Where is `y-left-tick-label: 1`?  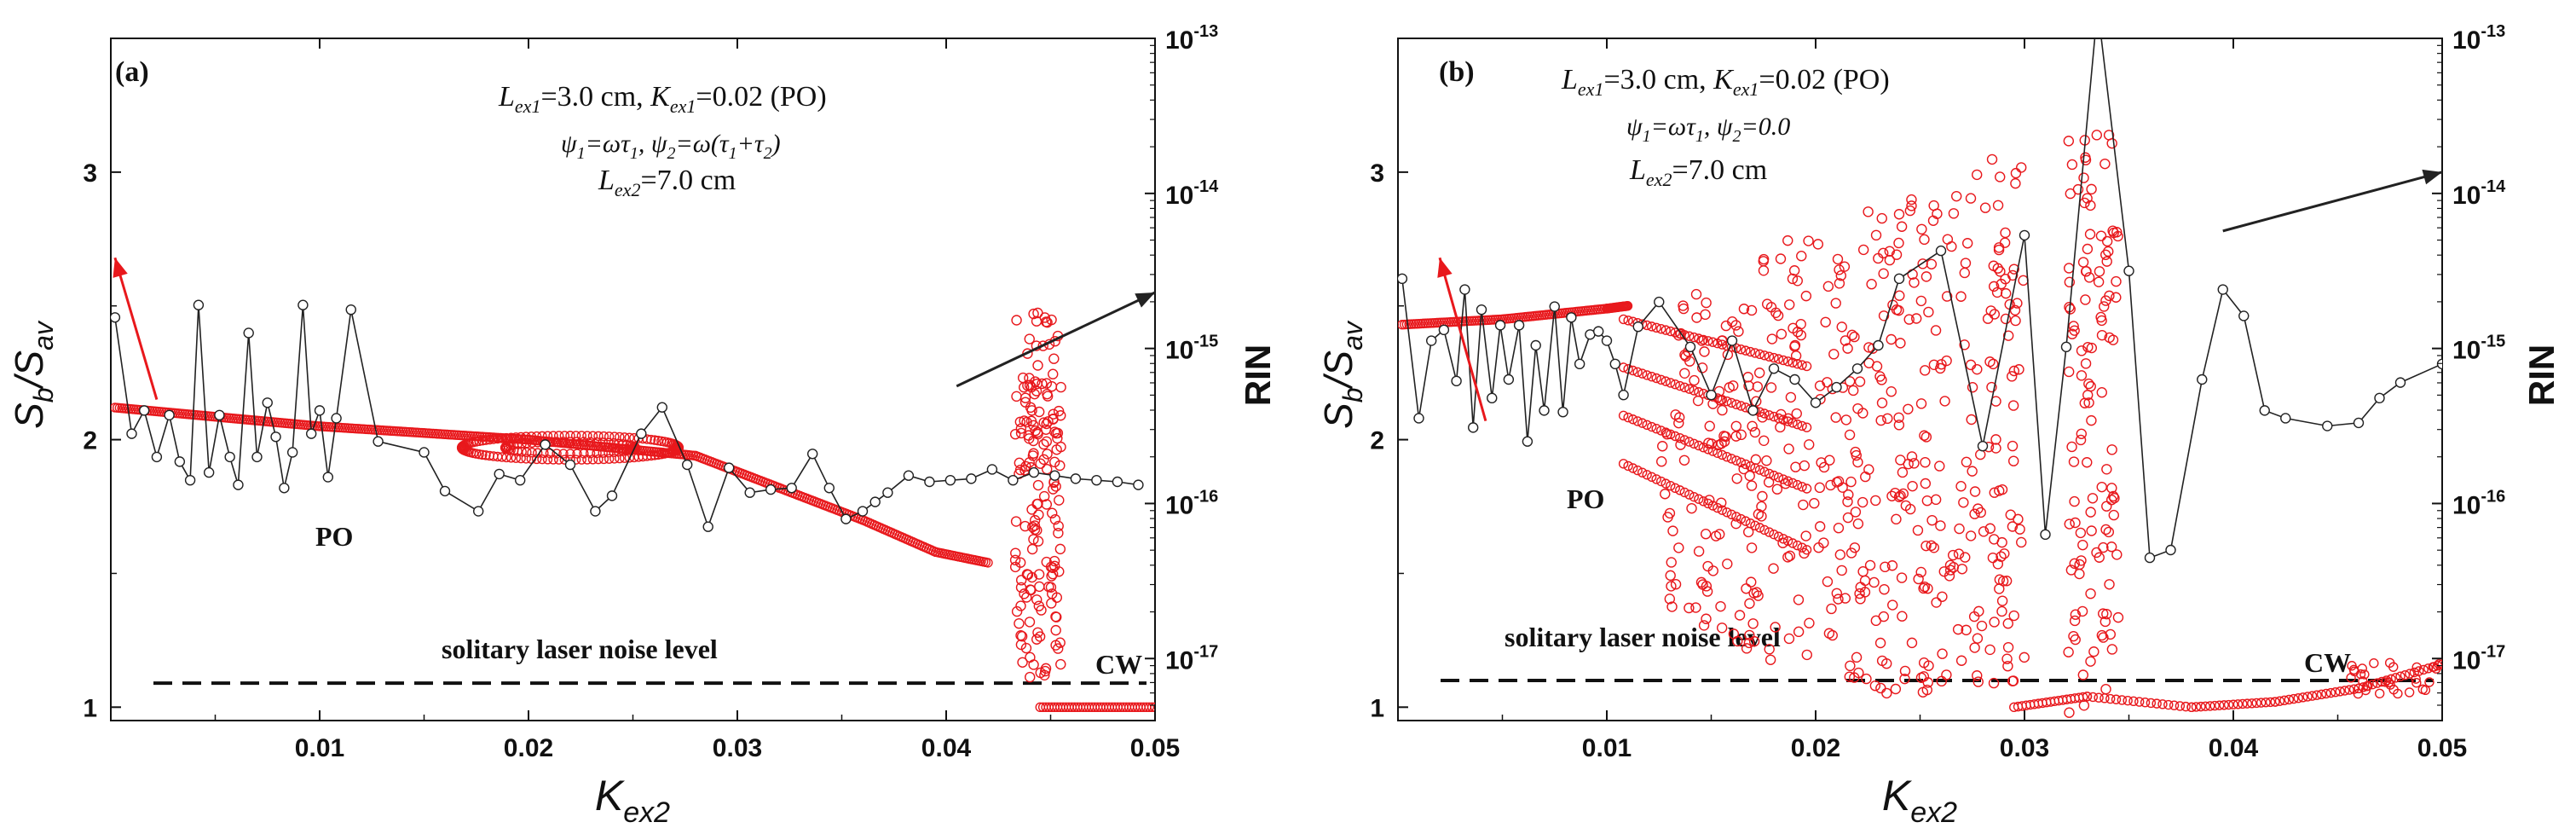
y-left-tick-label: 1 is located at coordinates (1377, 708).